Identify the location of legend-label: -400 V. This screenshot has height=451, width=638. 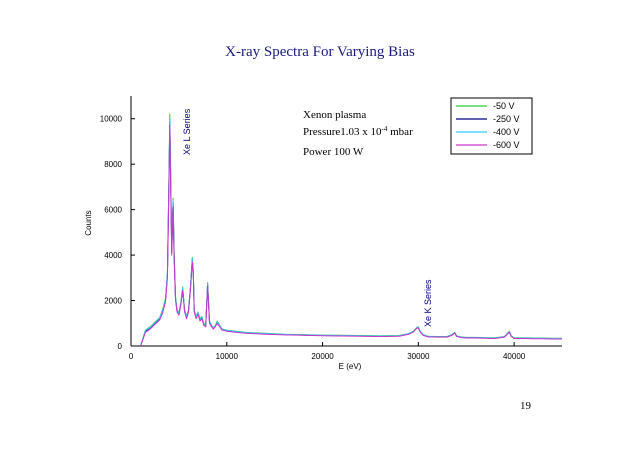
(506, 132).